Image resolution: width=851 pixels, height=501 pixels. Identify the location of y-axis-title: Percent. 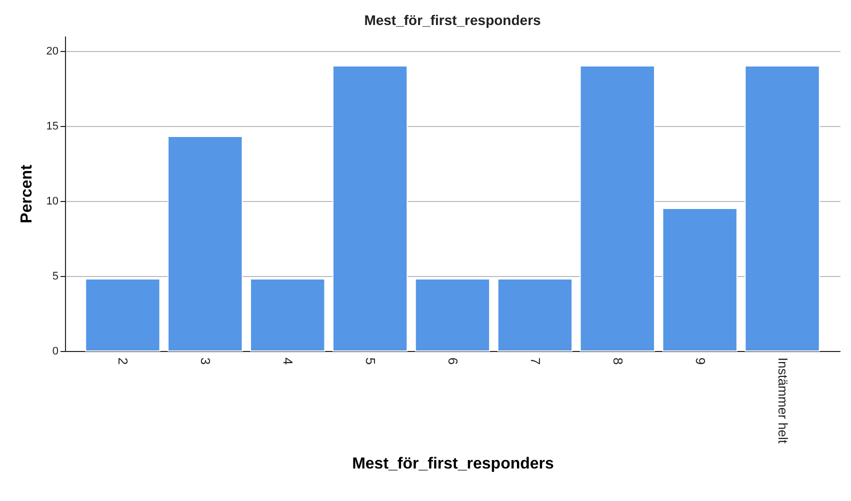
(27, 194).